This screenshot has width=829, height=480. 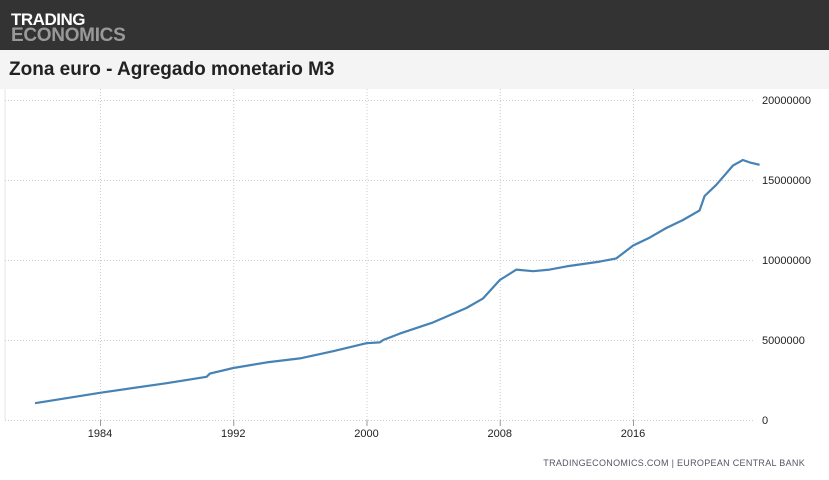 I want to click on page-title: Zona euro - Agregado monetario M3, so click(x=172, y=69).